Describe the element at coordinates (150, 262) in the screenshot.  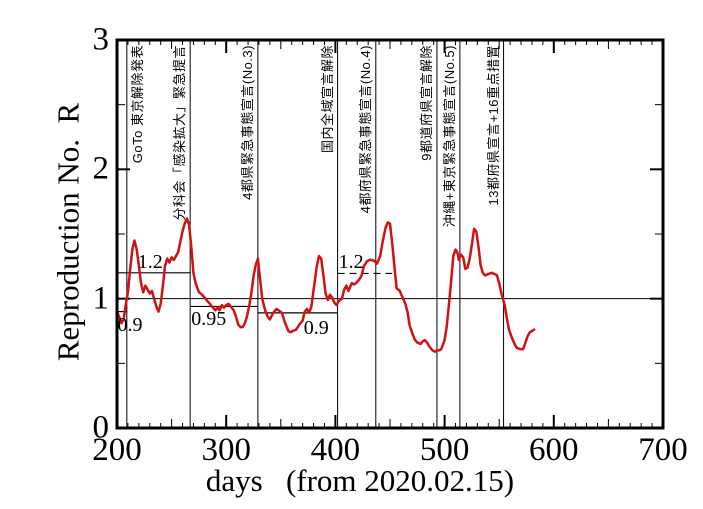
I see `ref-label-12-solid: 1.2` at that location.